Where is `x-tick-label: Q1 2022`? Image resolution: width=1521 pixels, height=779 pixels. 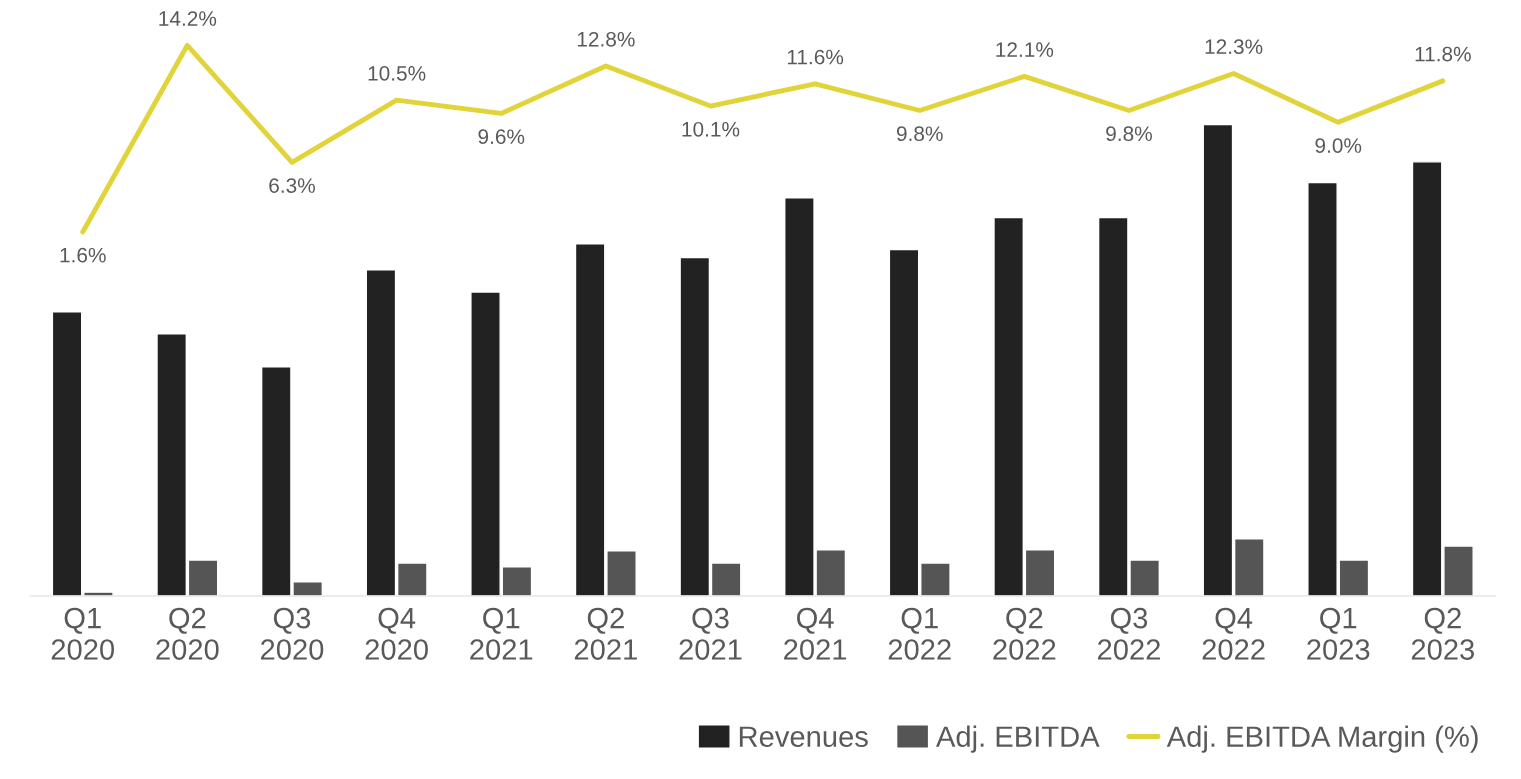
x-tick-label: Q1 2022 is located at coordinates (919, 633).